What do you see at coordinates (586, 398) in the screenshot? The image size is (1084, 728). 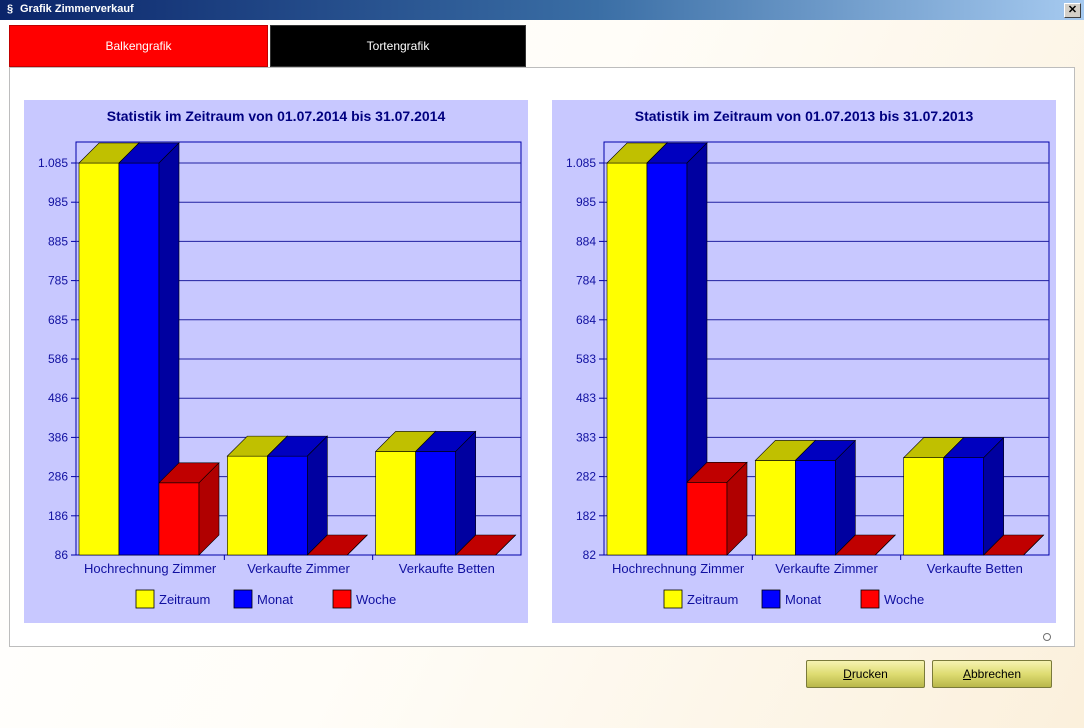 I see `y-tick-label: 483` at bounding box center [586, 398].